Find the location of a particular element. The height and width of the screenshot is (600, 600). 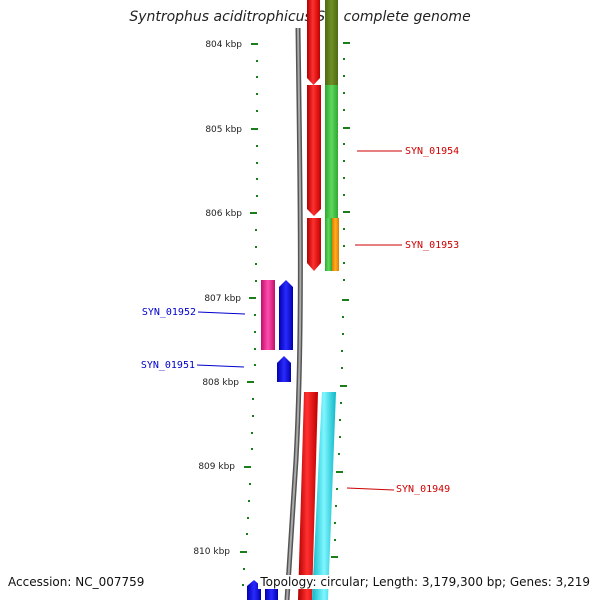

feature-pink is located at coordinates (268, 315).